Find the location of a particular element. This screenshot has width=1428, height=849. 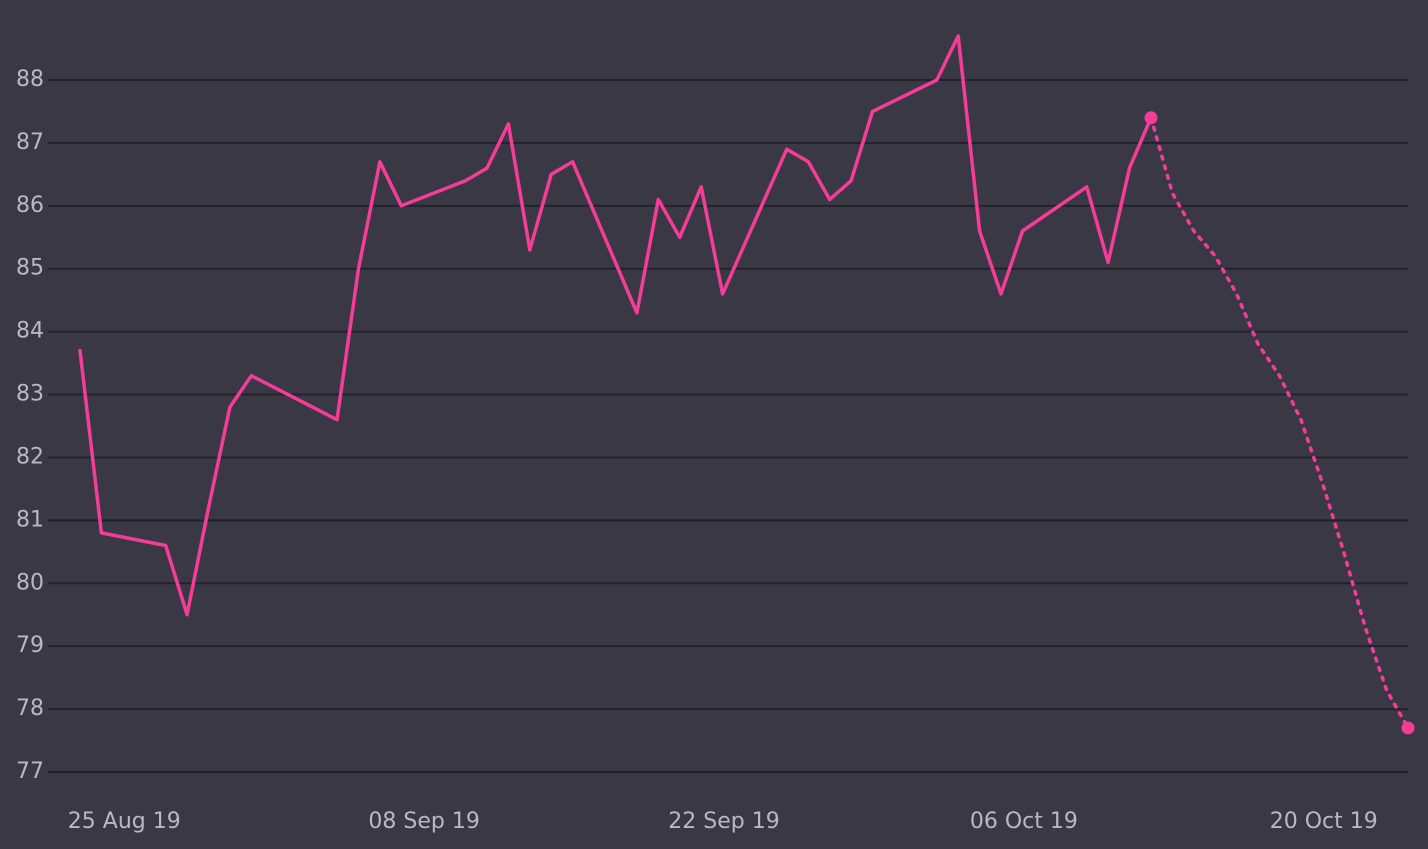

x-tick-label: 06 Oct 19 is located at coordinates (1024, 821).